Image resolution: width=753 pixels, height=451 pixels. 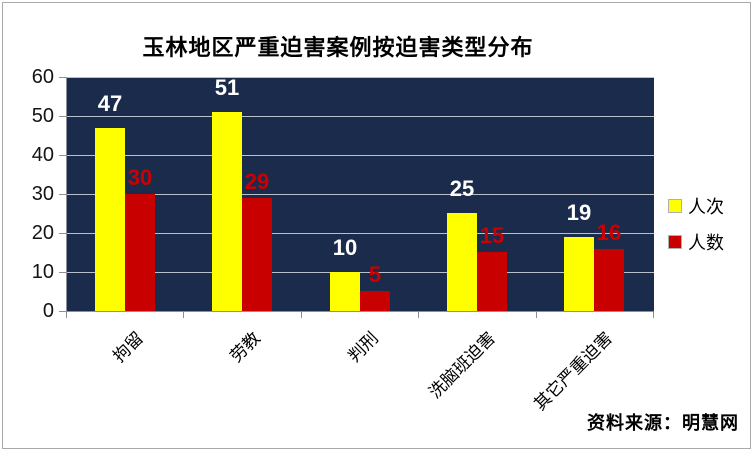 I want to click on legend-label-renci: 人次, so click(x=706, y=207).